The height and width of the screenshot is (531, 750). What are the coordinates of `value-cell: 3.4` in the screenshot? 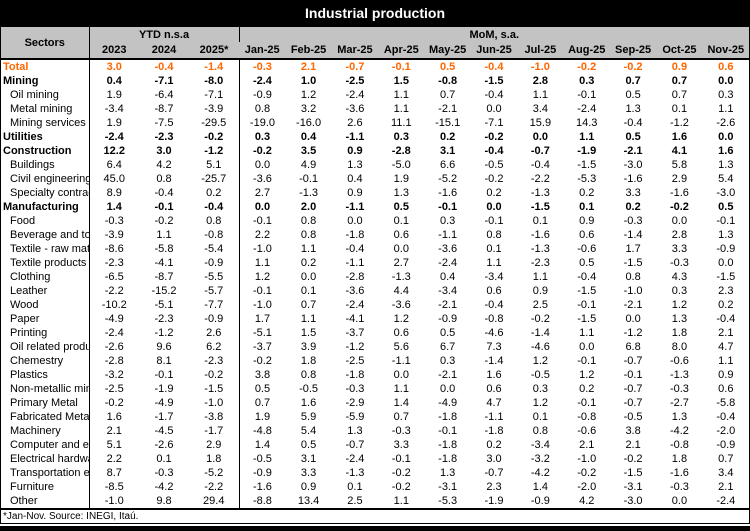 It's located at (726, 473).